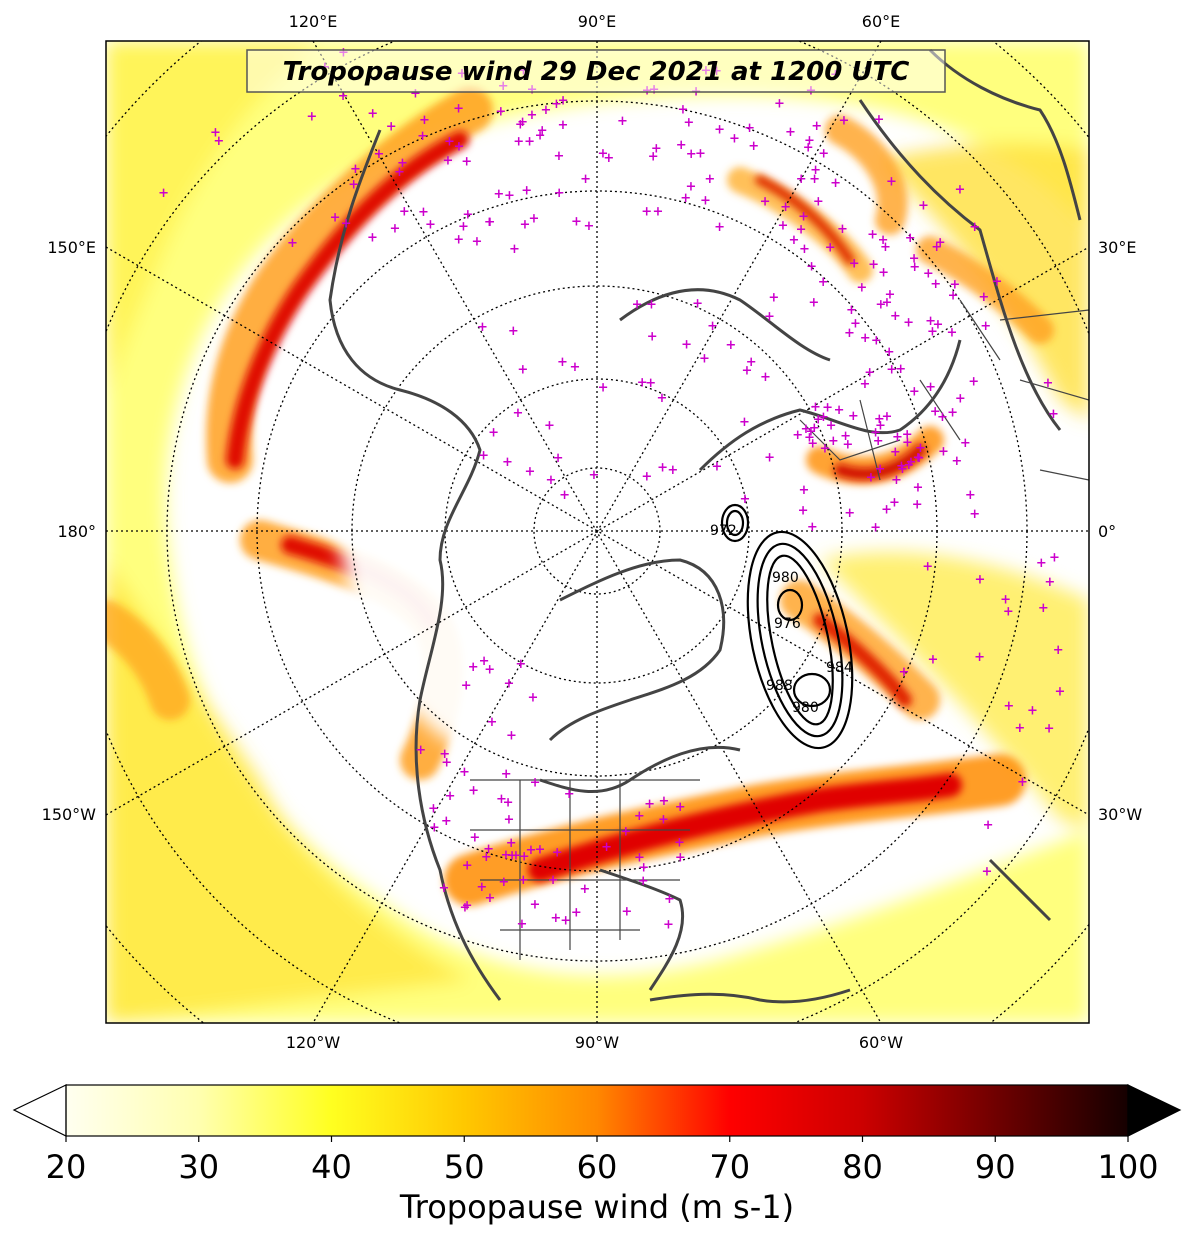 This screenshot has height=1238, width=1192. What do you see at coordinates (596, 1207) in the screenshot?
I see `colorbar-label: Tropopause wind (m s-1)` at bounding box center [596, 1207].